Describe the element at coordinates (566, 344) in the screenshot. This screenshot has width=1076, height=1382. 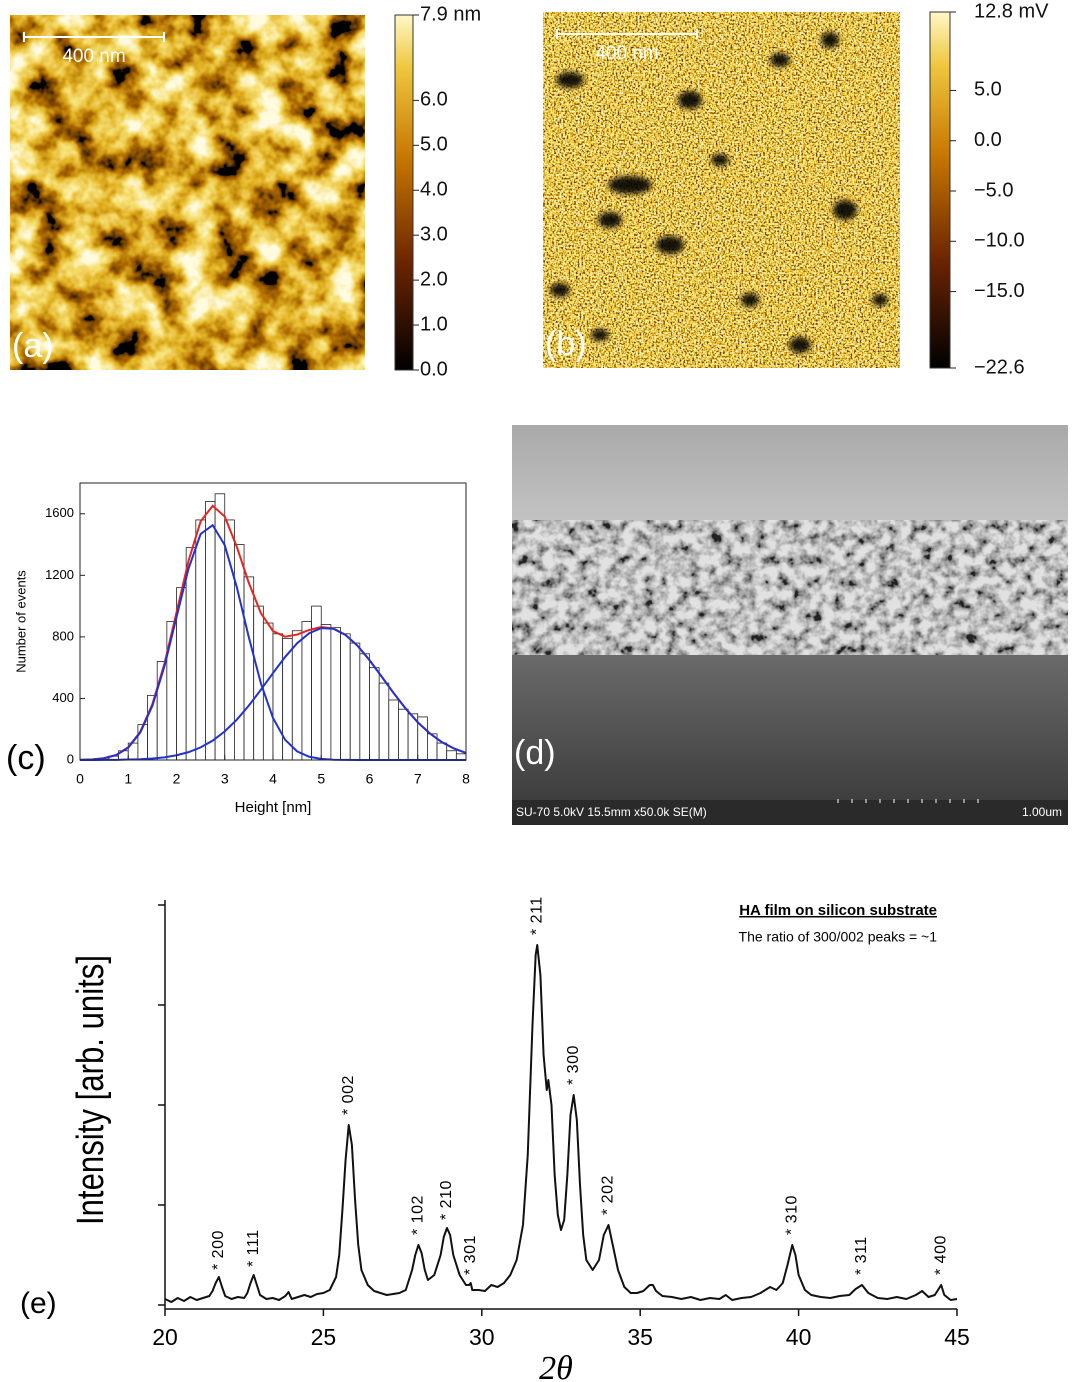
I see `panel-label: (b)` at that location.